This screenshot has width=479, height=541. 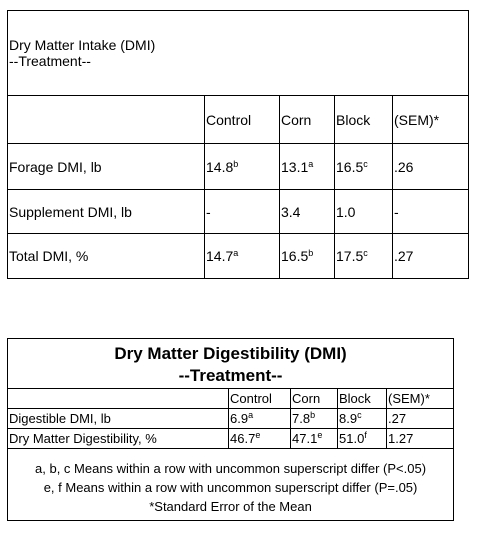 I want to click on value: 8.9, so click(x=348, y=418).